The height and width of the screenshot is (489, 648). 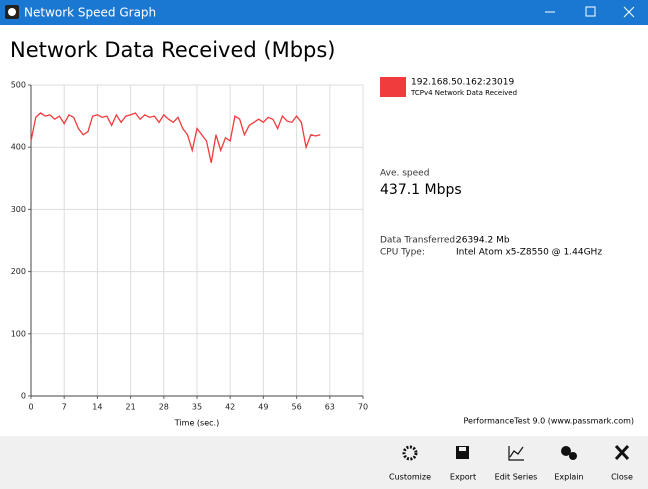 What do you see at coordinates (330, 407) in the screenshot?
I see `x-tick-label: 63` at bounding box center [330, 407].